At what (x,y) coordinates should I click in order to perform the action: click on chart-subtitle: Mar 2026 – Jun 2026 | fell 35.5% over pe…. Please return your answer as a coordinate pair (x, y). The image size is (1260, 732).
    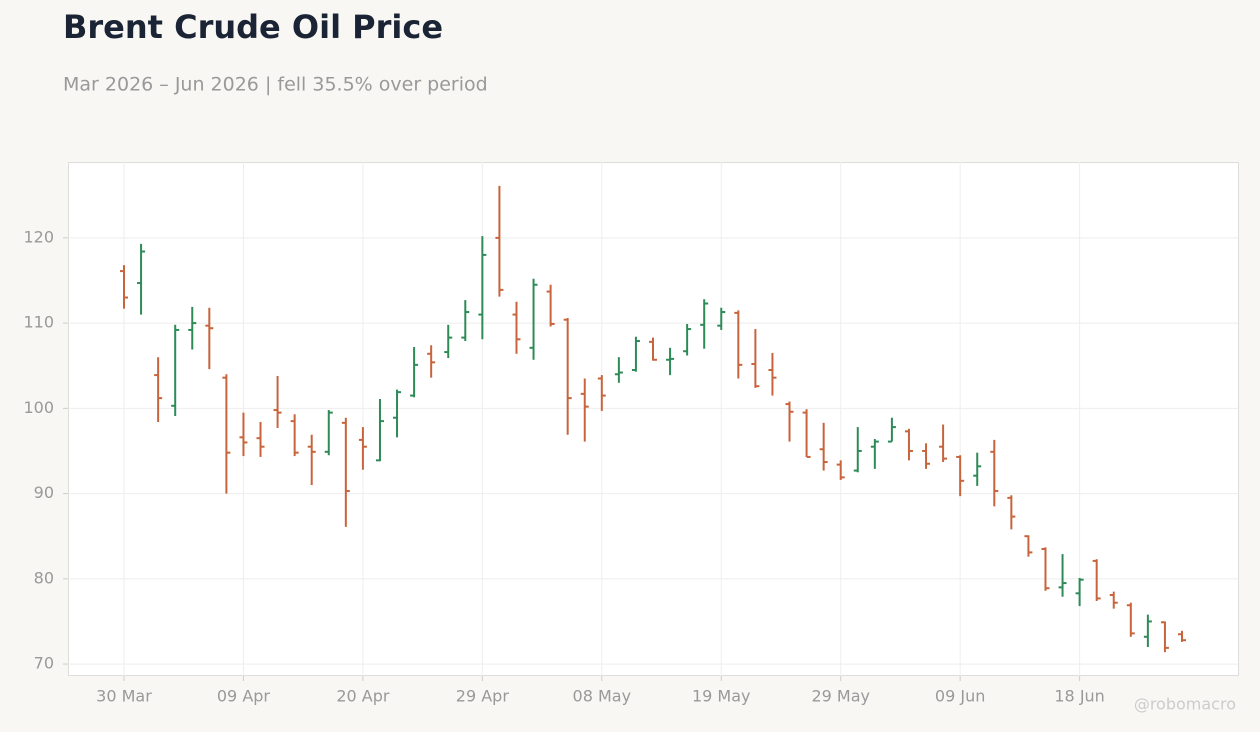
    Looking at the image, I should click on (275, 85).